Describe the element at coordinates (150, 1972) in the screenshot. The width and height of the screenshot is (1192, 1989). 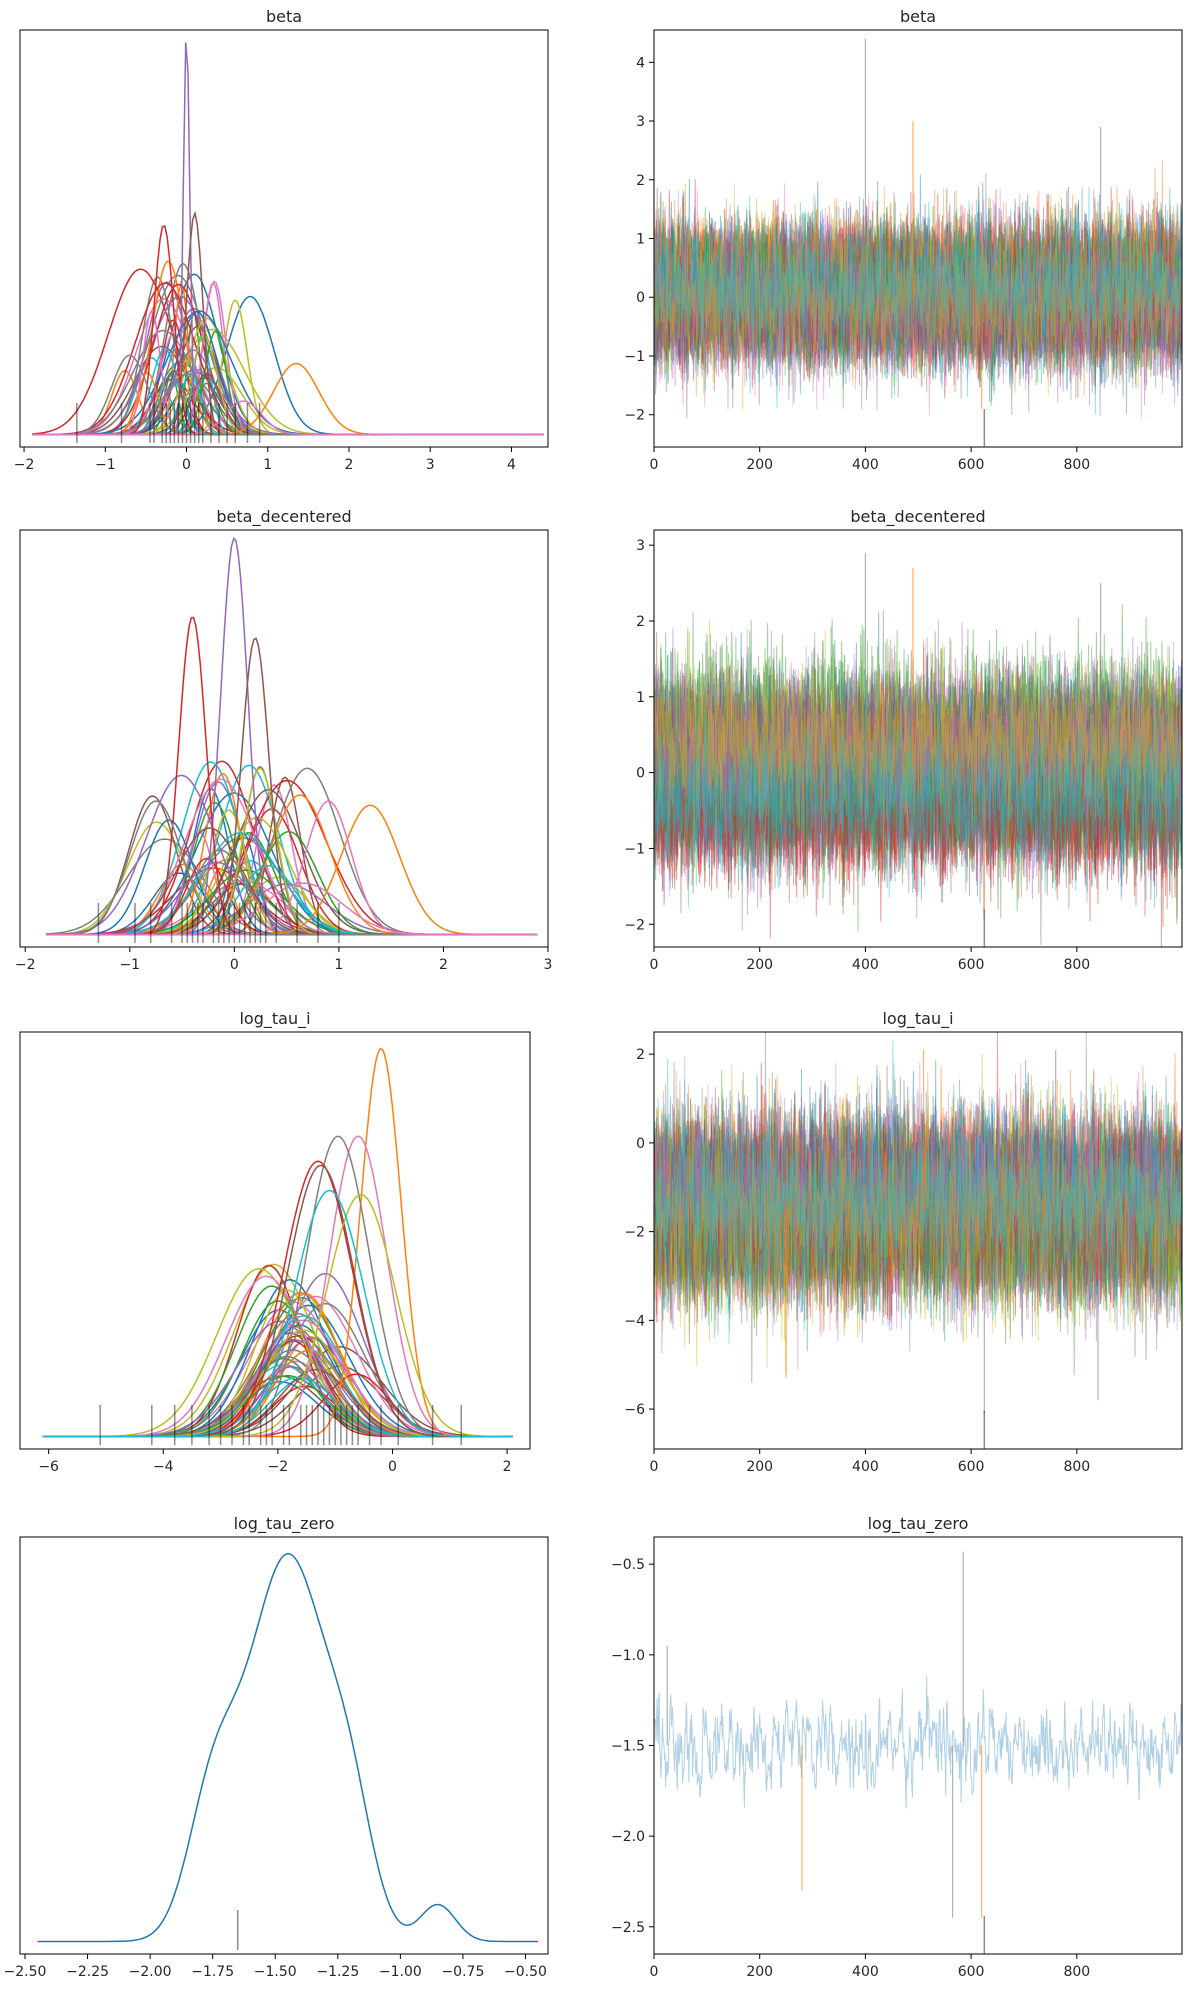
I see `log-tau-zero-density-xtick-label-2: −2.00` at that location.